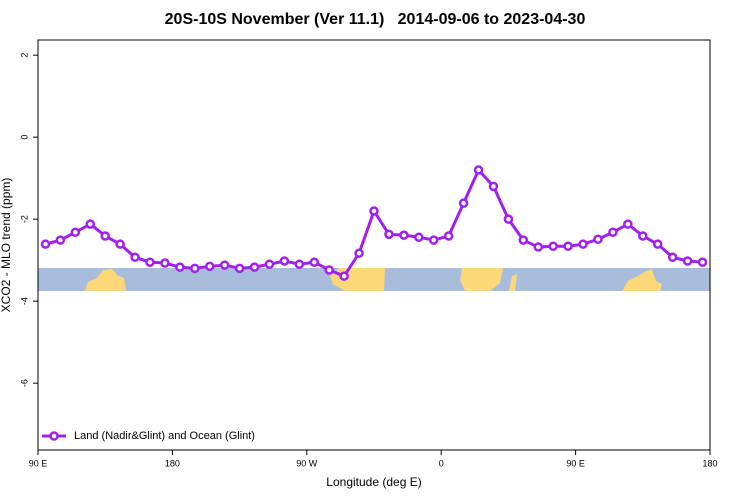  Describe the element at coordinates (374, 279) in the screenshot. I see `land-ocean-map` at that location.